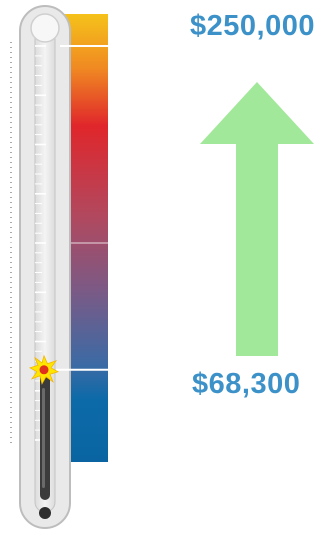 The image size is (336, 536). Describe the element at coordinates (45, 513) in the screenshot. I see `thermometer-bottom-bulb` at that location.